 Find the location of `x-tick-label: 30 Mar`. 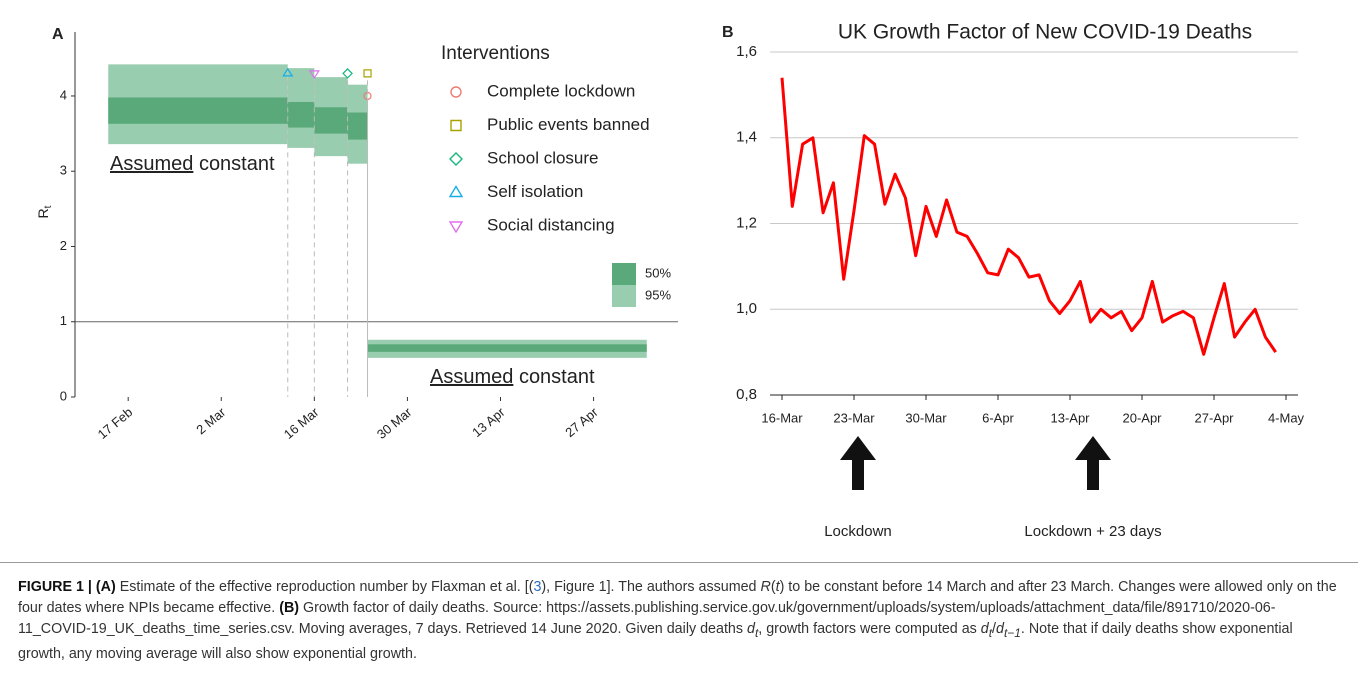

x-tick-label: 30 Mar is located at coordinates (394, 423).